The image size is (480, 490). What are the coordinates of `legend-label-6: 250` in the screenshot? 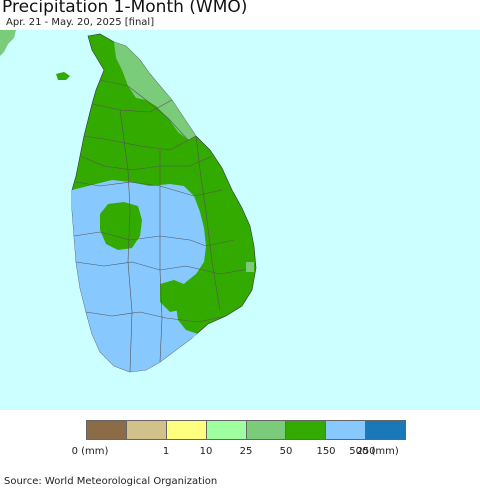 It's located at (366, 451).